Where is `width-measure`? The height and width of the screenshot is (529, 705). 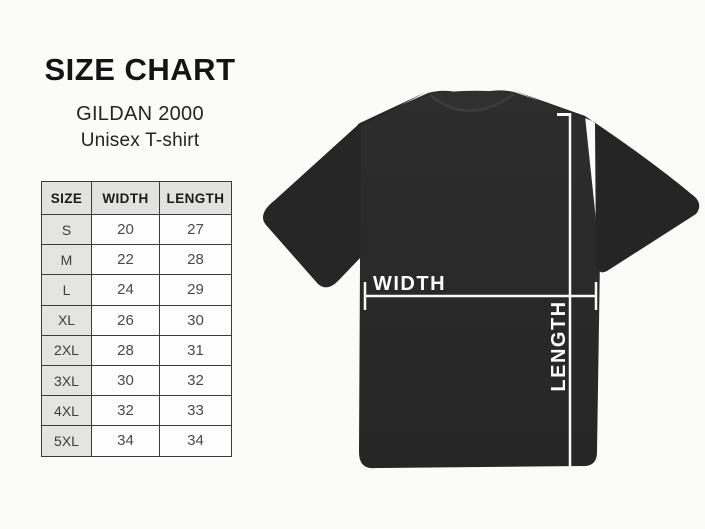
width-measure is located at coordinates (480, 296).